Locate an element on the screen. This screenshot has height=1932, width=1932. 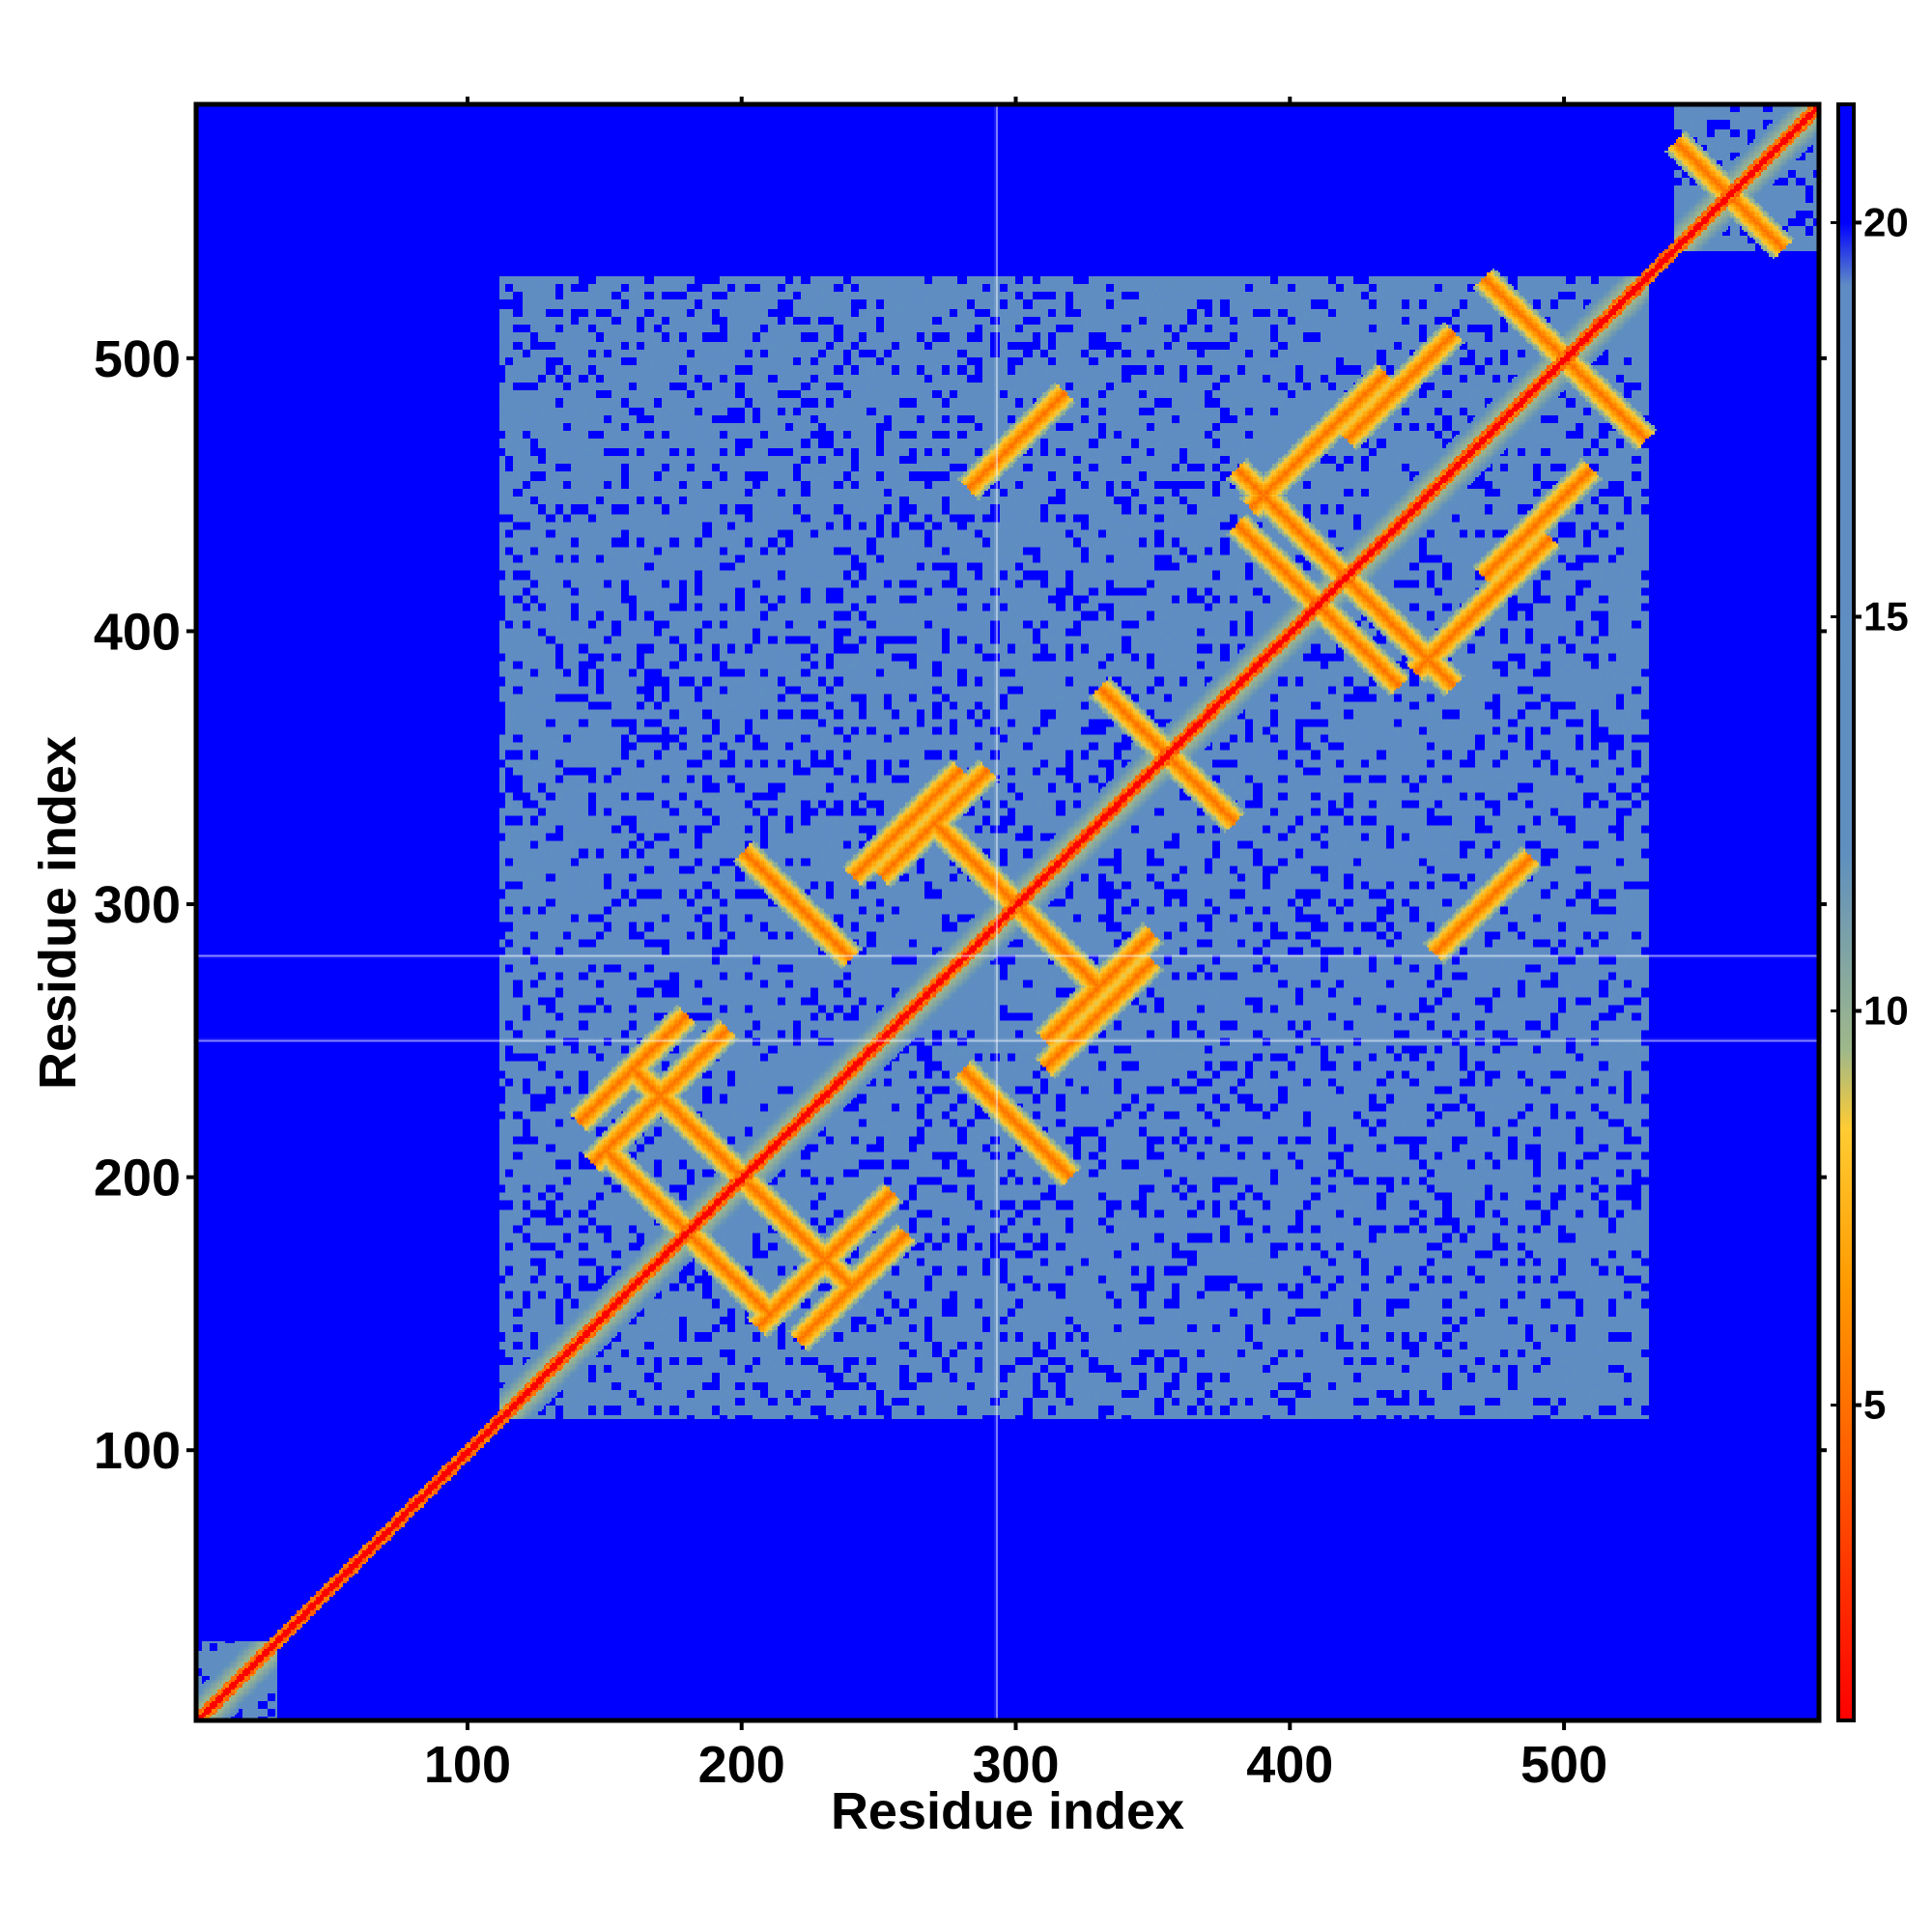
y-tick-label: 300 is located at coordinates (137, 905).